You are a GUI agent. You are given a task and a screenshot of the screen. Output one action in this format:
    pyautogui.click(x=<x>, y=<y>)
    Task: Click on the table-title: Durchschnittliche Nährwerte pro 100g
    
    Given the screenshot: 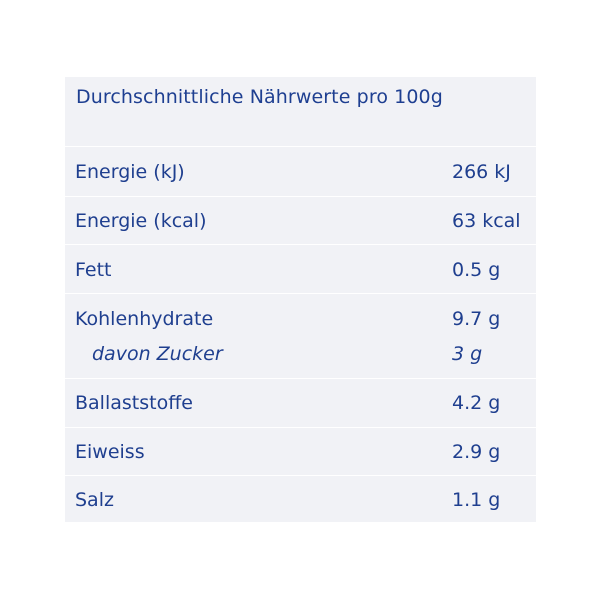 What is the action you would take?
    pyautogui.click(x=259, y=97)
    